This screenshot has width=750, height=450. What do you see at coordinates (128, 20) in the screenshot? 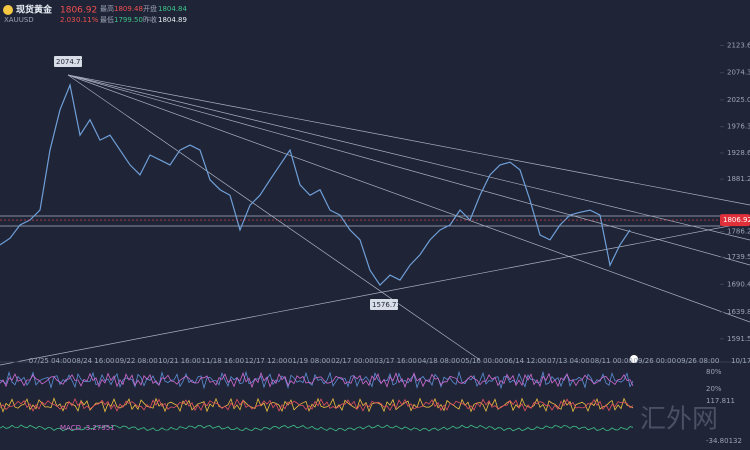
I see `low: 1799.50` at bounding box center [128, 20].